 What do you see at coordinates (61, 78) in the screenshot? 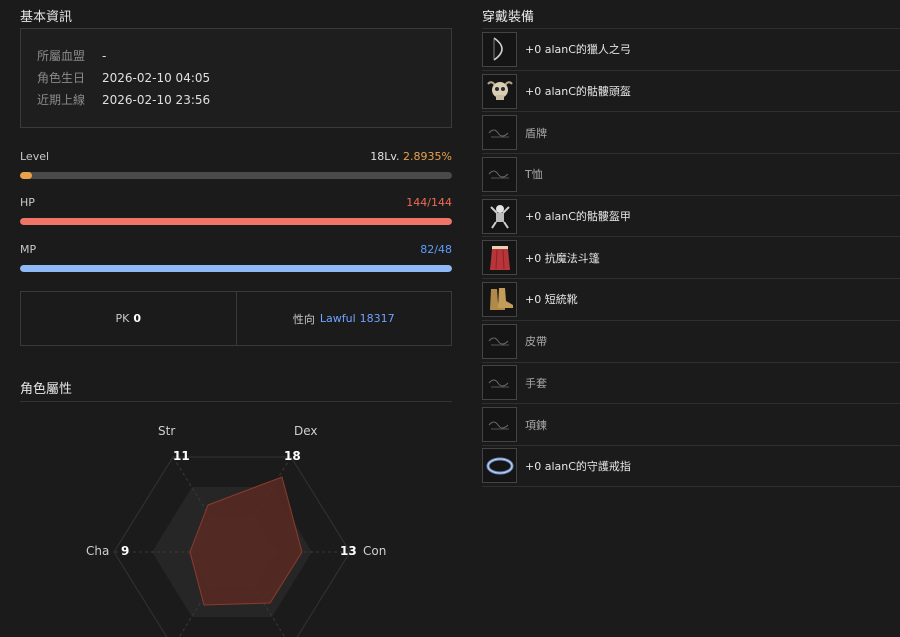
I see `info-label: 角色生日` at bounding box center [61, 78].